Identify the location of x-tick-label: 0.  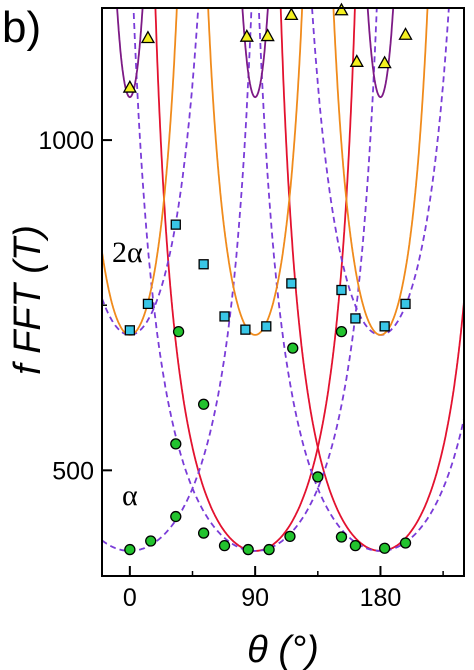
(130, 598).